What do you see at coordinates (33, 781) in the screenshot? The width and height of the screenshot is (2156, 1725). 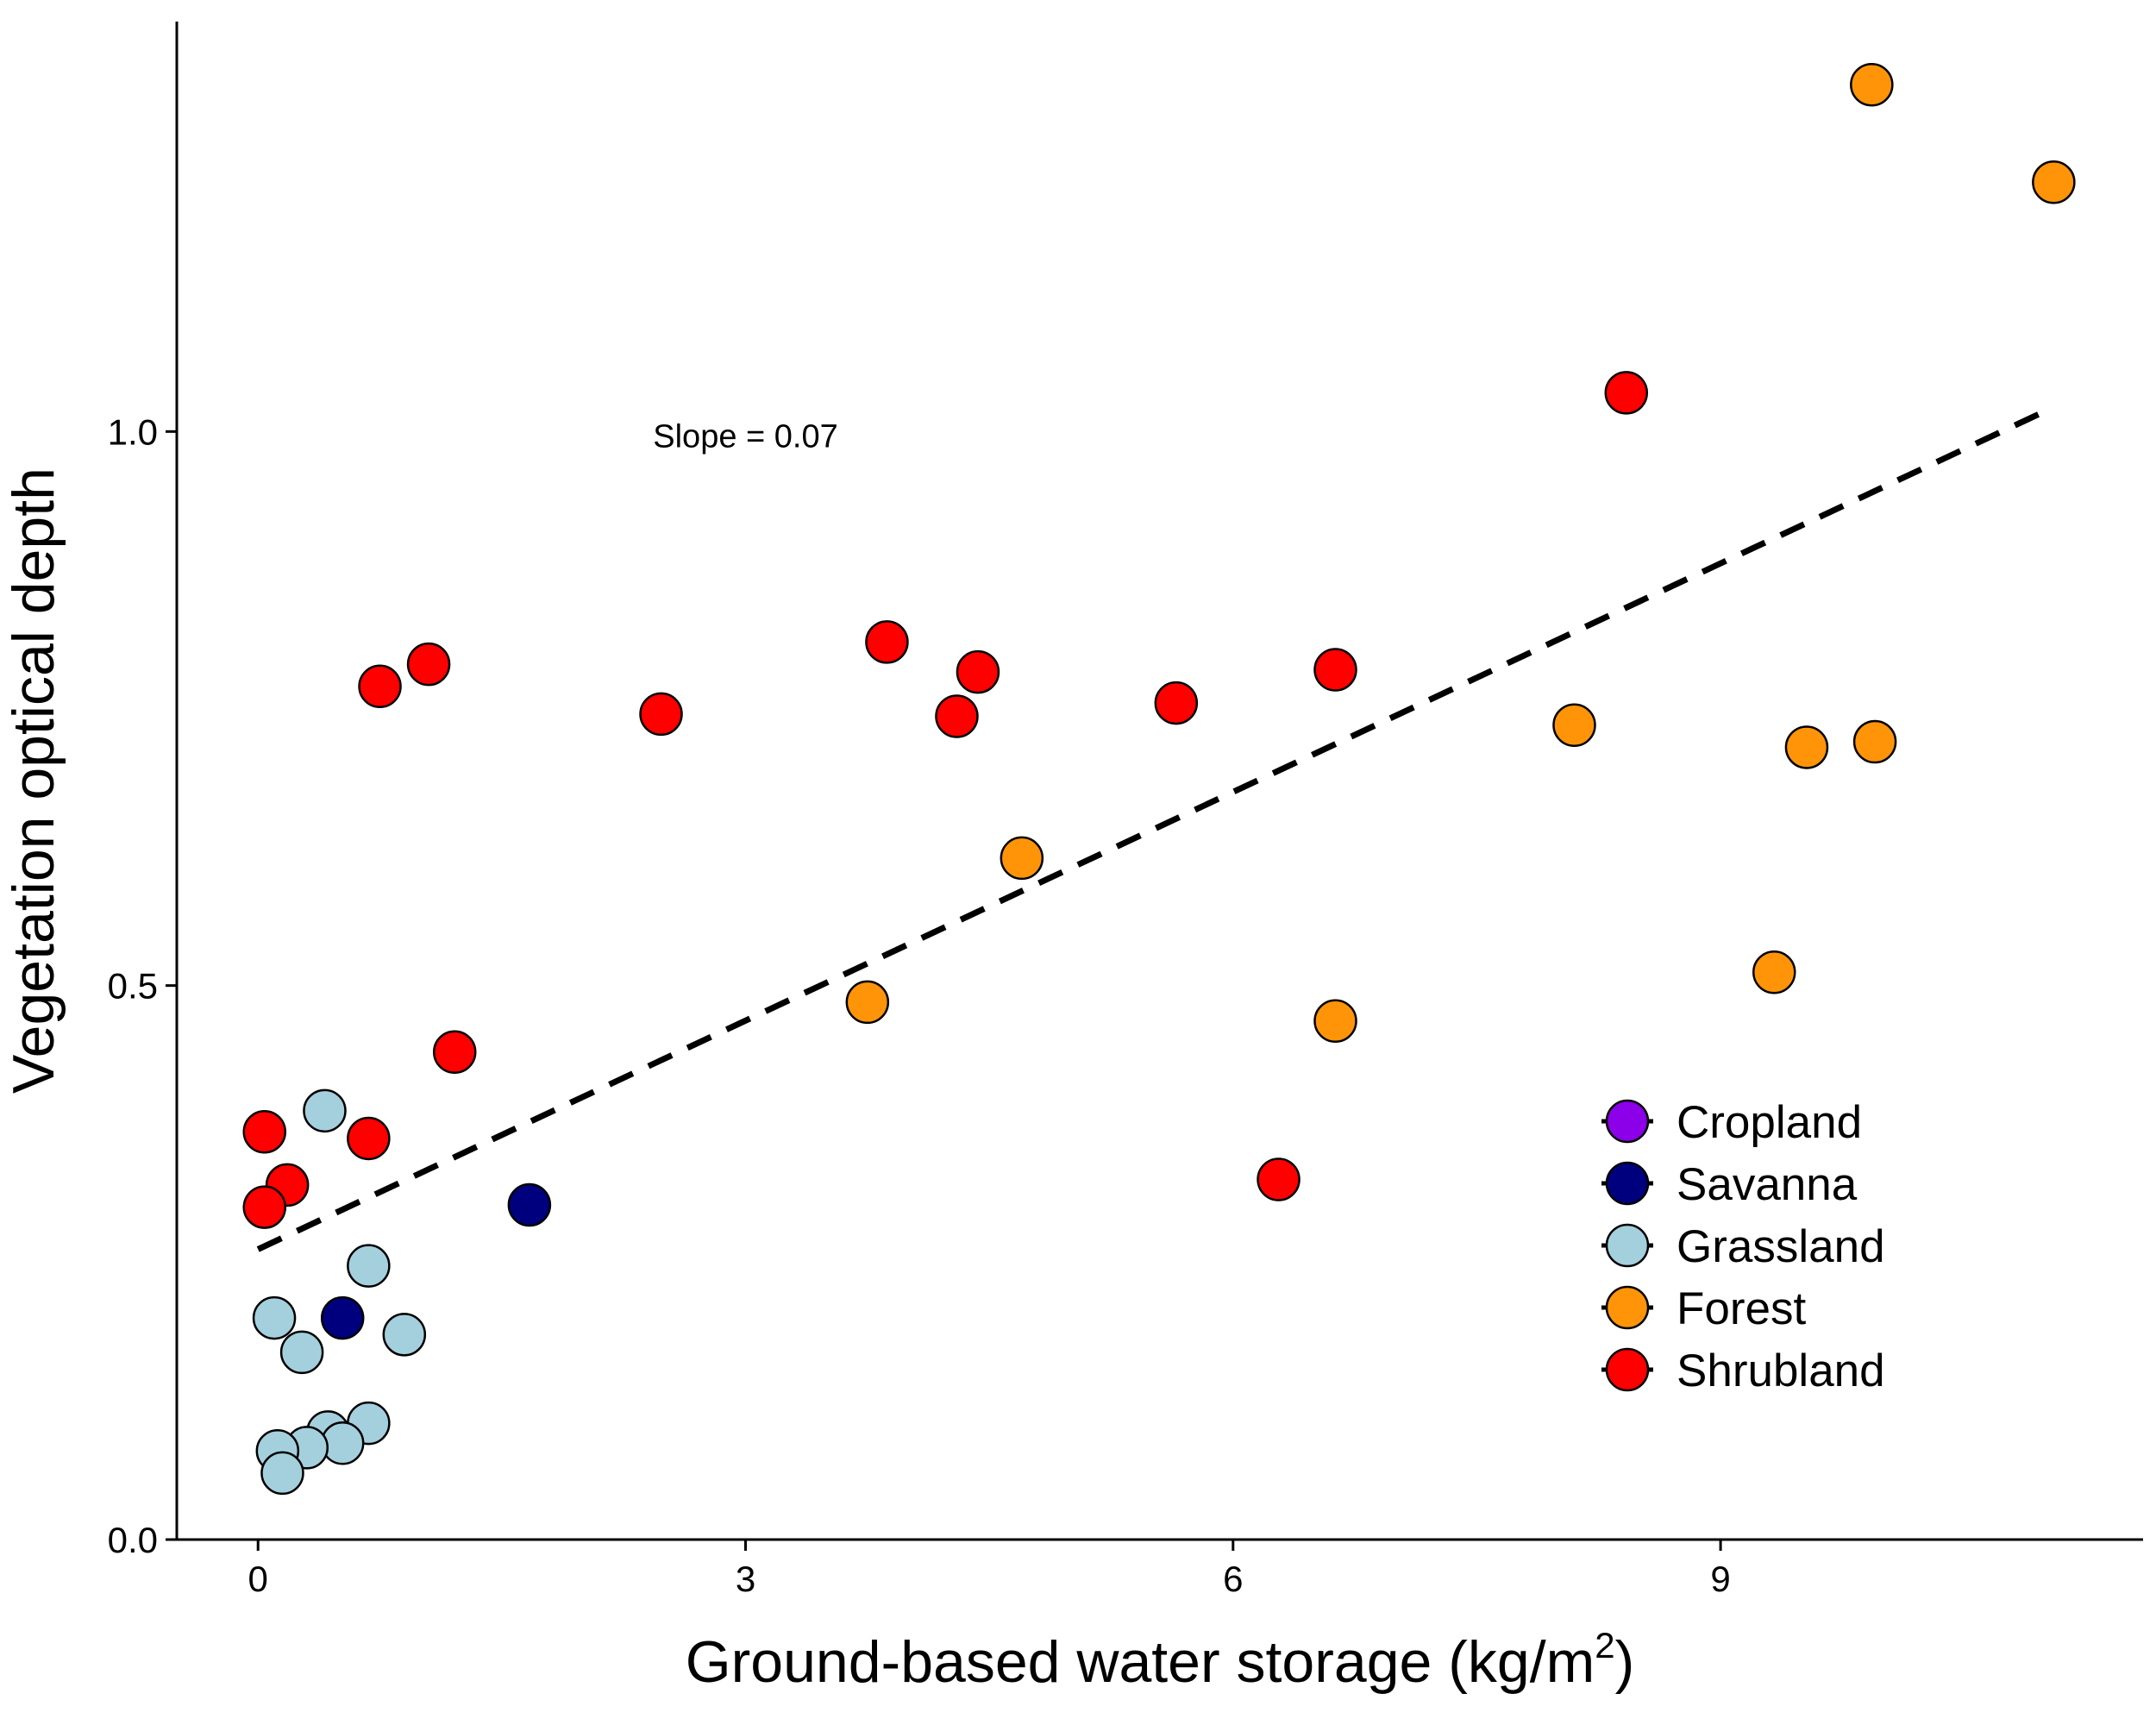 I see `y-axis-title: Vegetation optical depth` at bounding box center [33, 781].